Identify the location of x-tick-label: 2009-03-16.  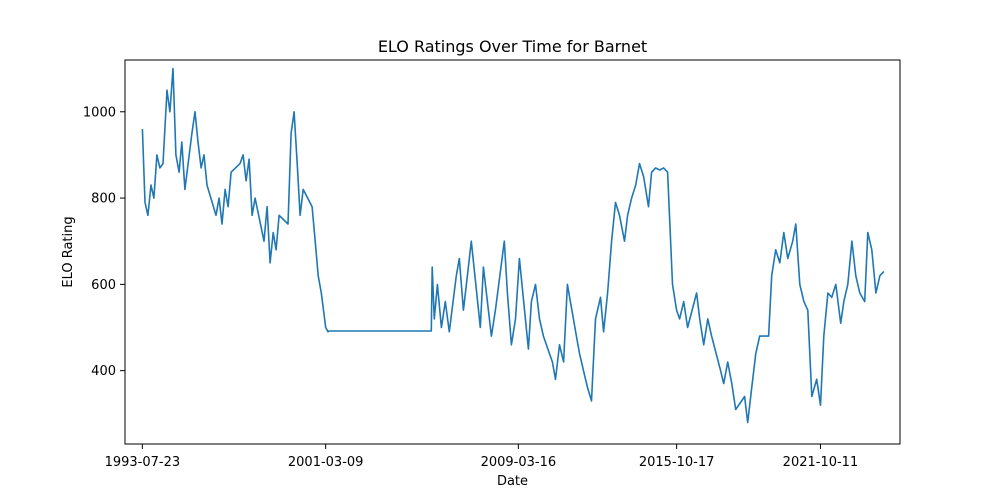
(519, 462).